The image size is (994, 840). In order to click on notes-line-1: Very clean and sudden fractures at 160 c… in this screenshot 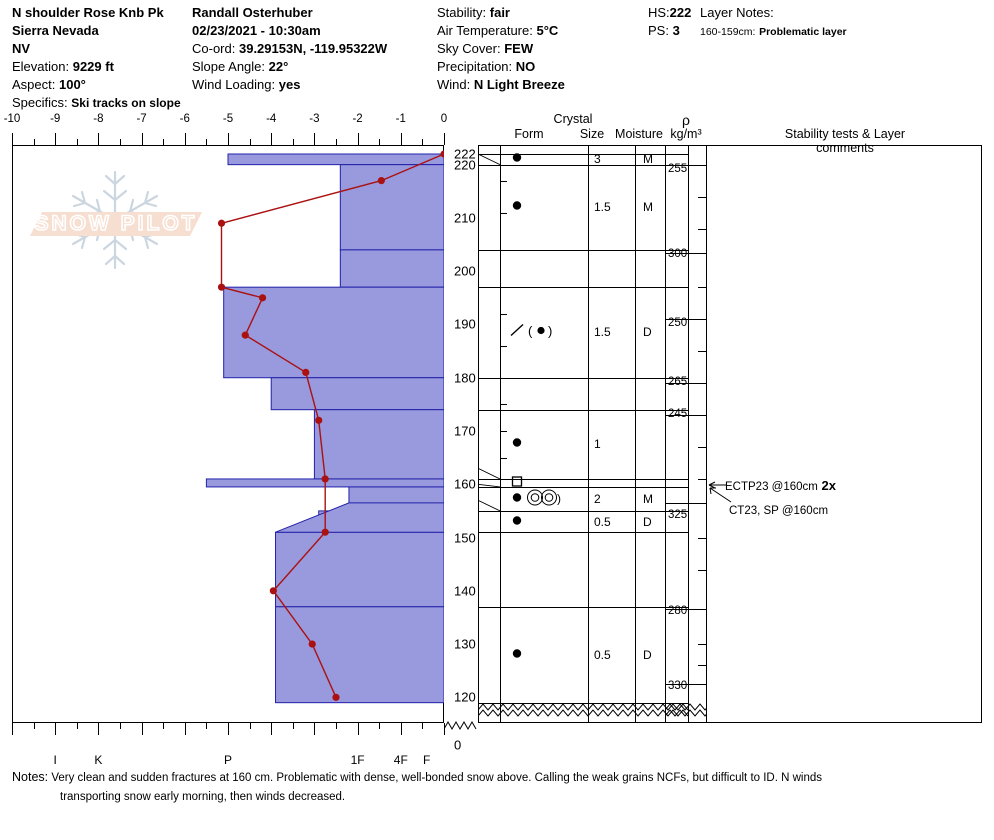, I will do `click(437, 778)`.